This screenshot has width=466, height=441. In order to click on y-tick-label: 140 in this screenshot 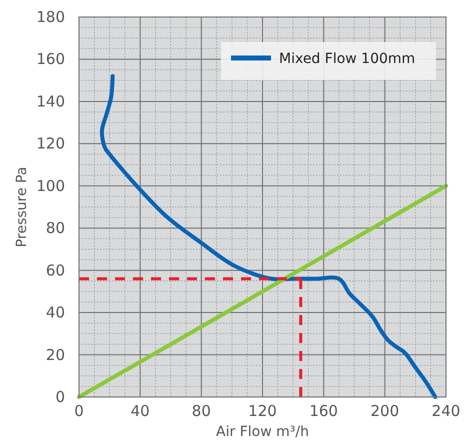, I will do `click(50, 101)`.